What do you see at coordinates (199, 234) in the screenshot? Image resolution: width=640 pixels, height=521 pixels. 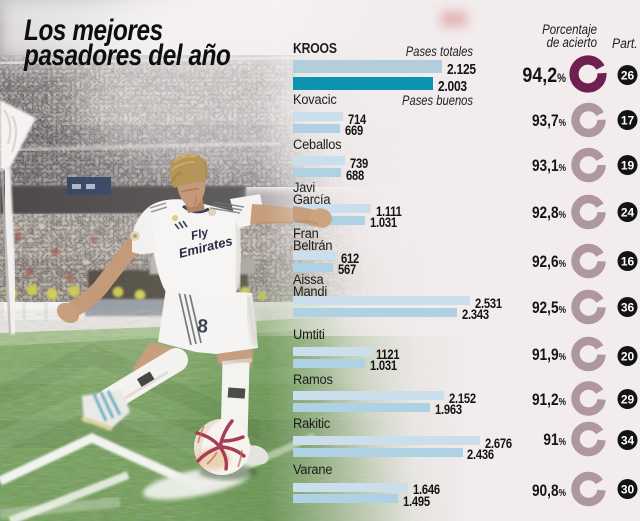 I see `svg-text: Fly` at bounding box center [199, 234].